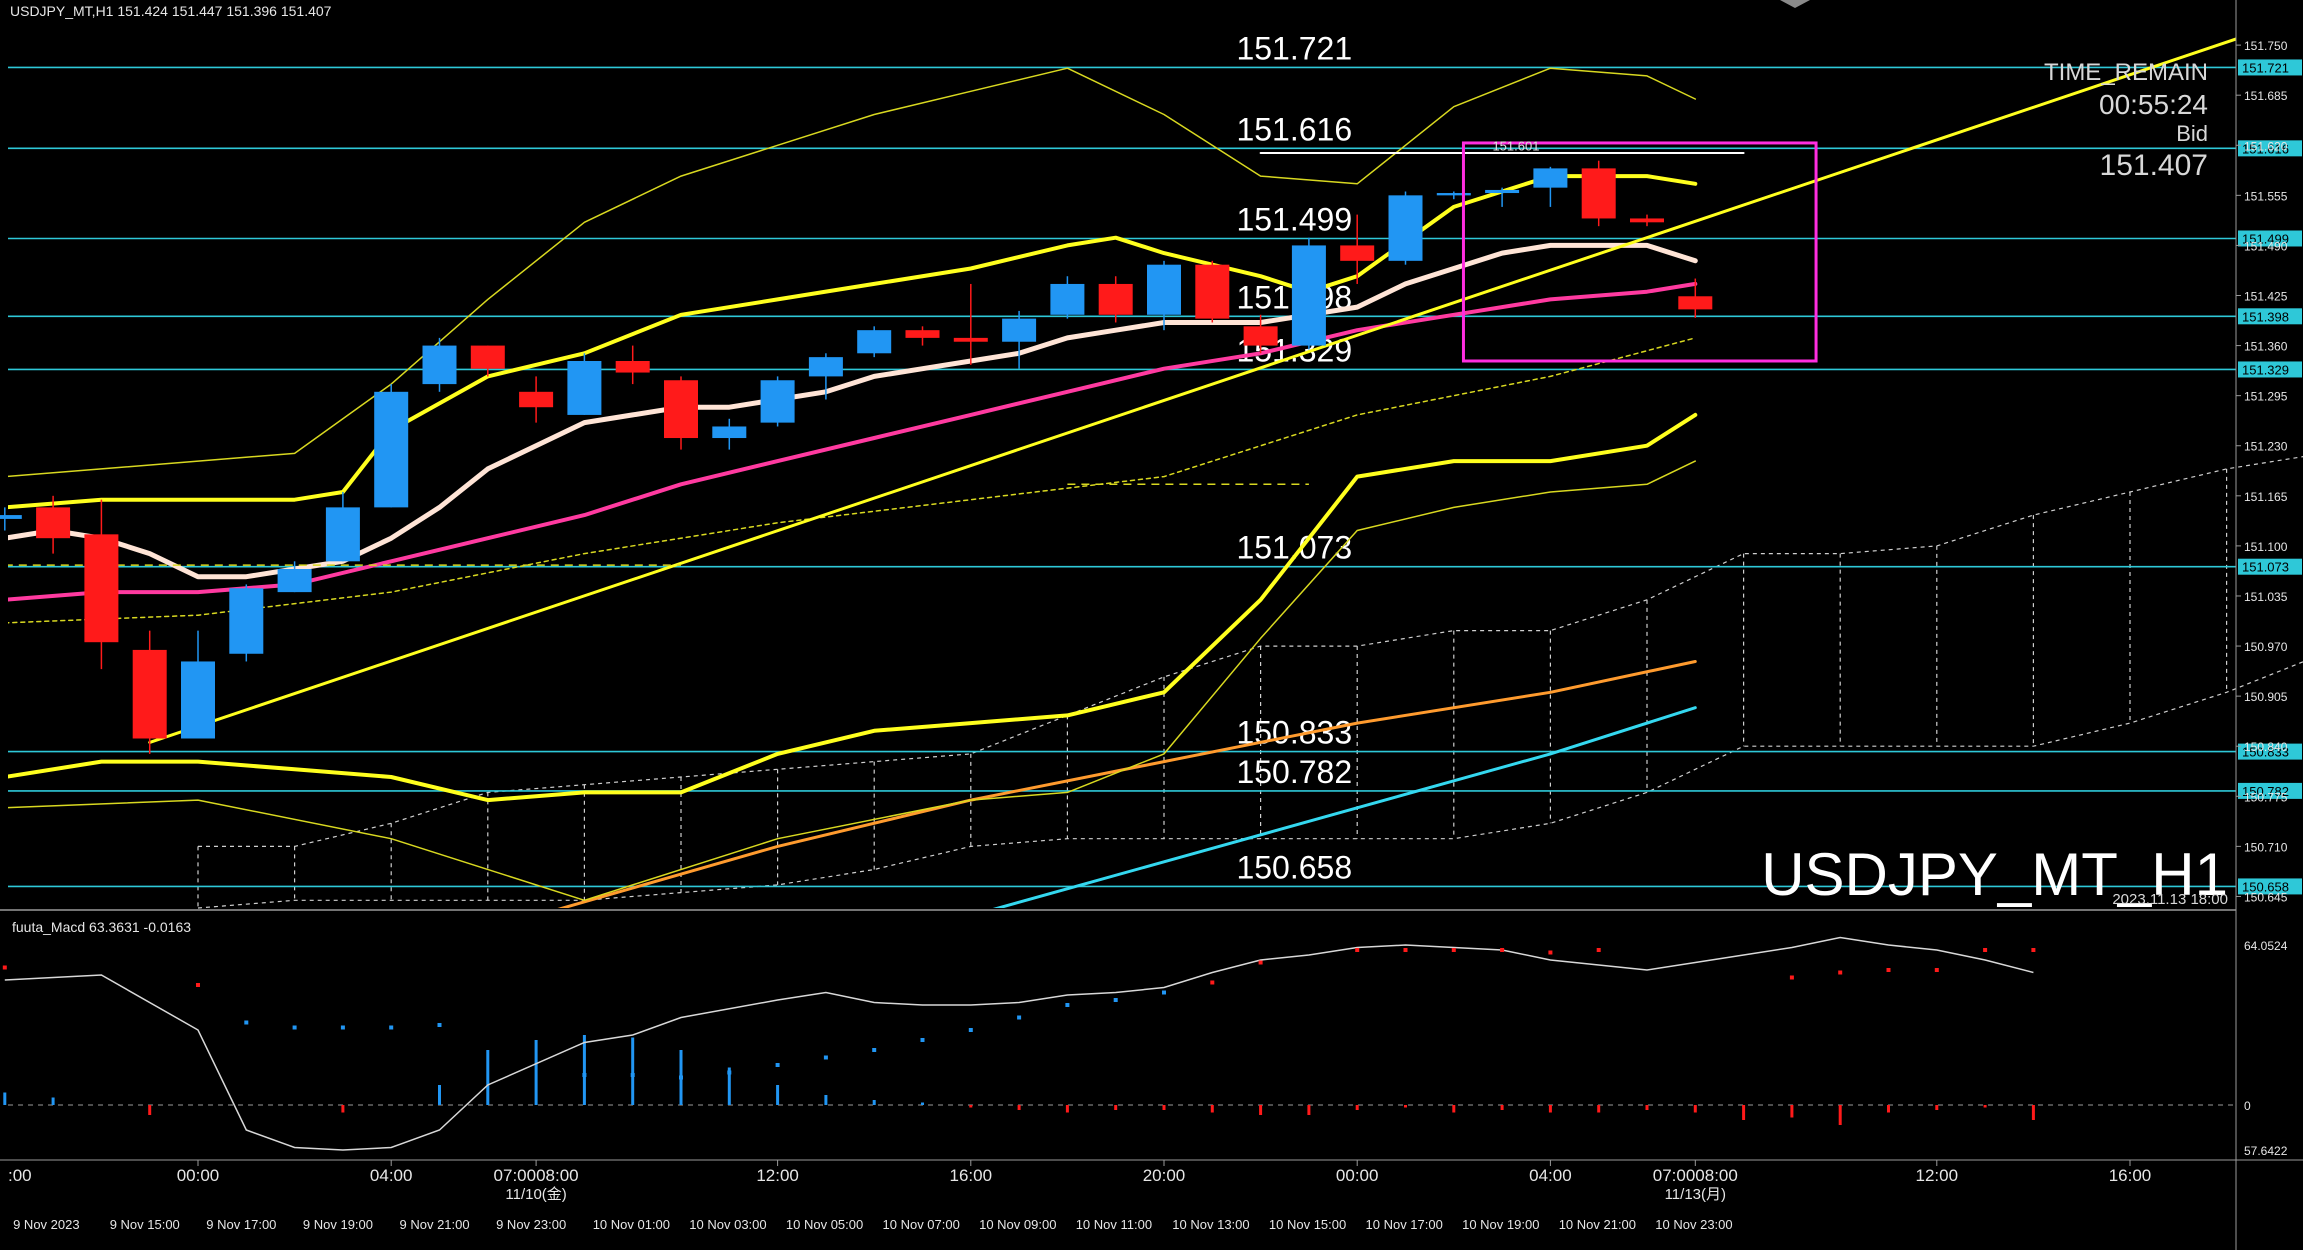 The image size is (2303, 1250). Describe the element at coordinates (1294, 867) in the screenshot. I see `level-label: 150.658` at that location.